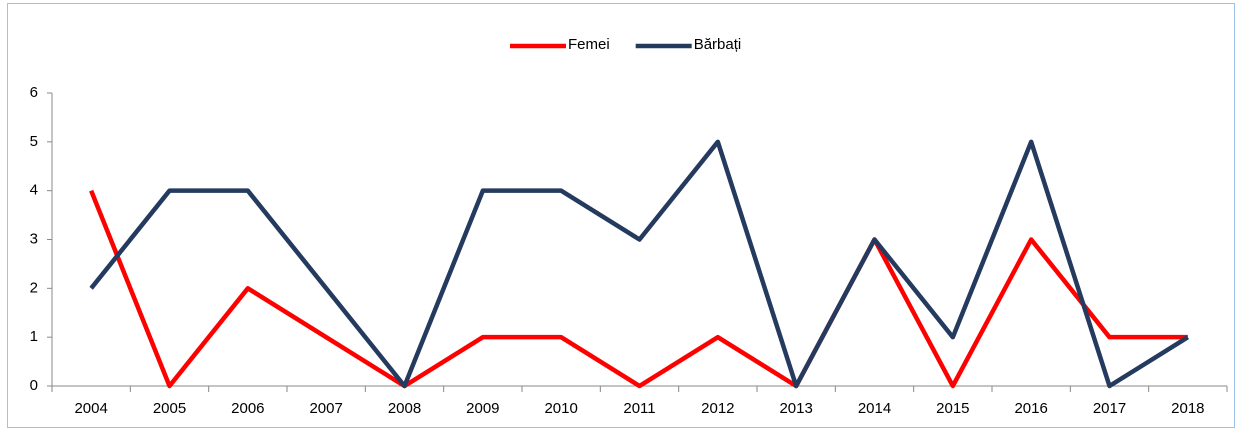 This screenshot has height=435, width=1243. Describe the element at coordinates (247, 408) in the screenshot. I see `x-tick-label: 2006` at that location.